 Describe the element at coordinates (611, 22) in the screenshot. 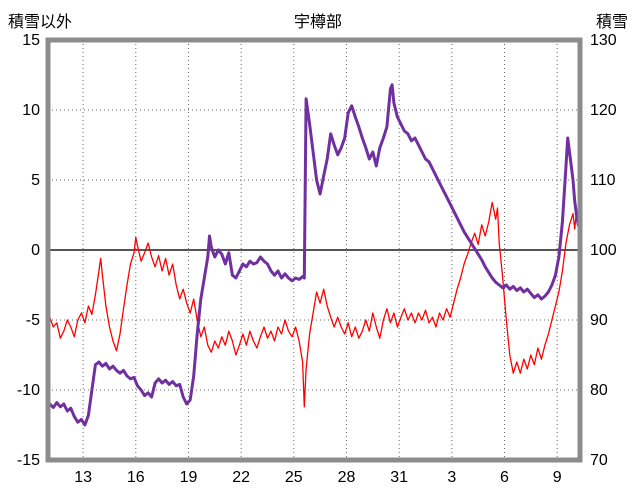

I see `right-axis-label: 積雪` at that location.